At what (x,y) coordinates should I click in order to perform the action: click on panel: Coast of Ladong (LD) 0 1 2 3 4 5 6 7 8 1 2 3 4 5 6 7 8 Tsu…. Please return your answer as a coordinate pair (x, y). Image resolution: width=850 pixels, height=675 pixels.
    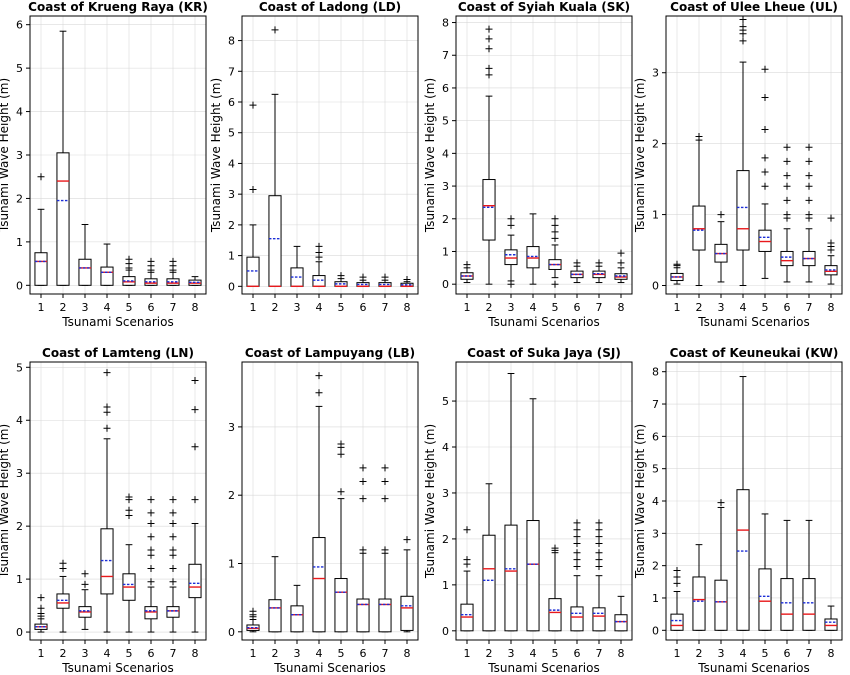
    Looking at the image, I should click on (314, 157).